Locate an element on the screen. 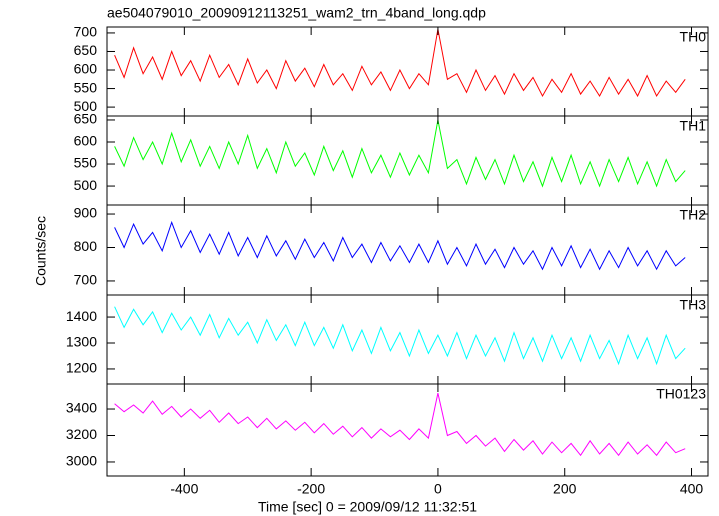  y-tick-label: 3400 is located at coordinates (81, 408).